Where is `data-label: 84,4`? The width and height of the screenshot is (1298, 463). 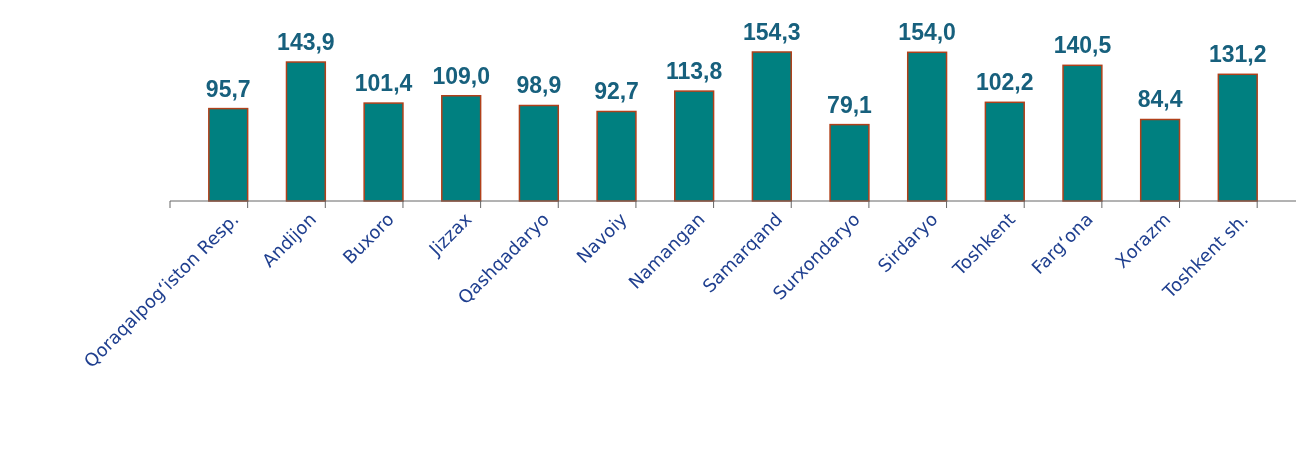 data-label: 84,4 is located at coordinates (1160, 99).